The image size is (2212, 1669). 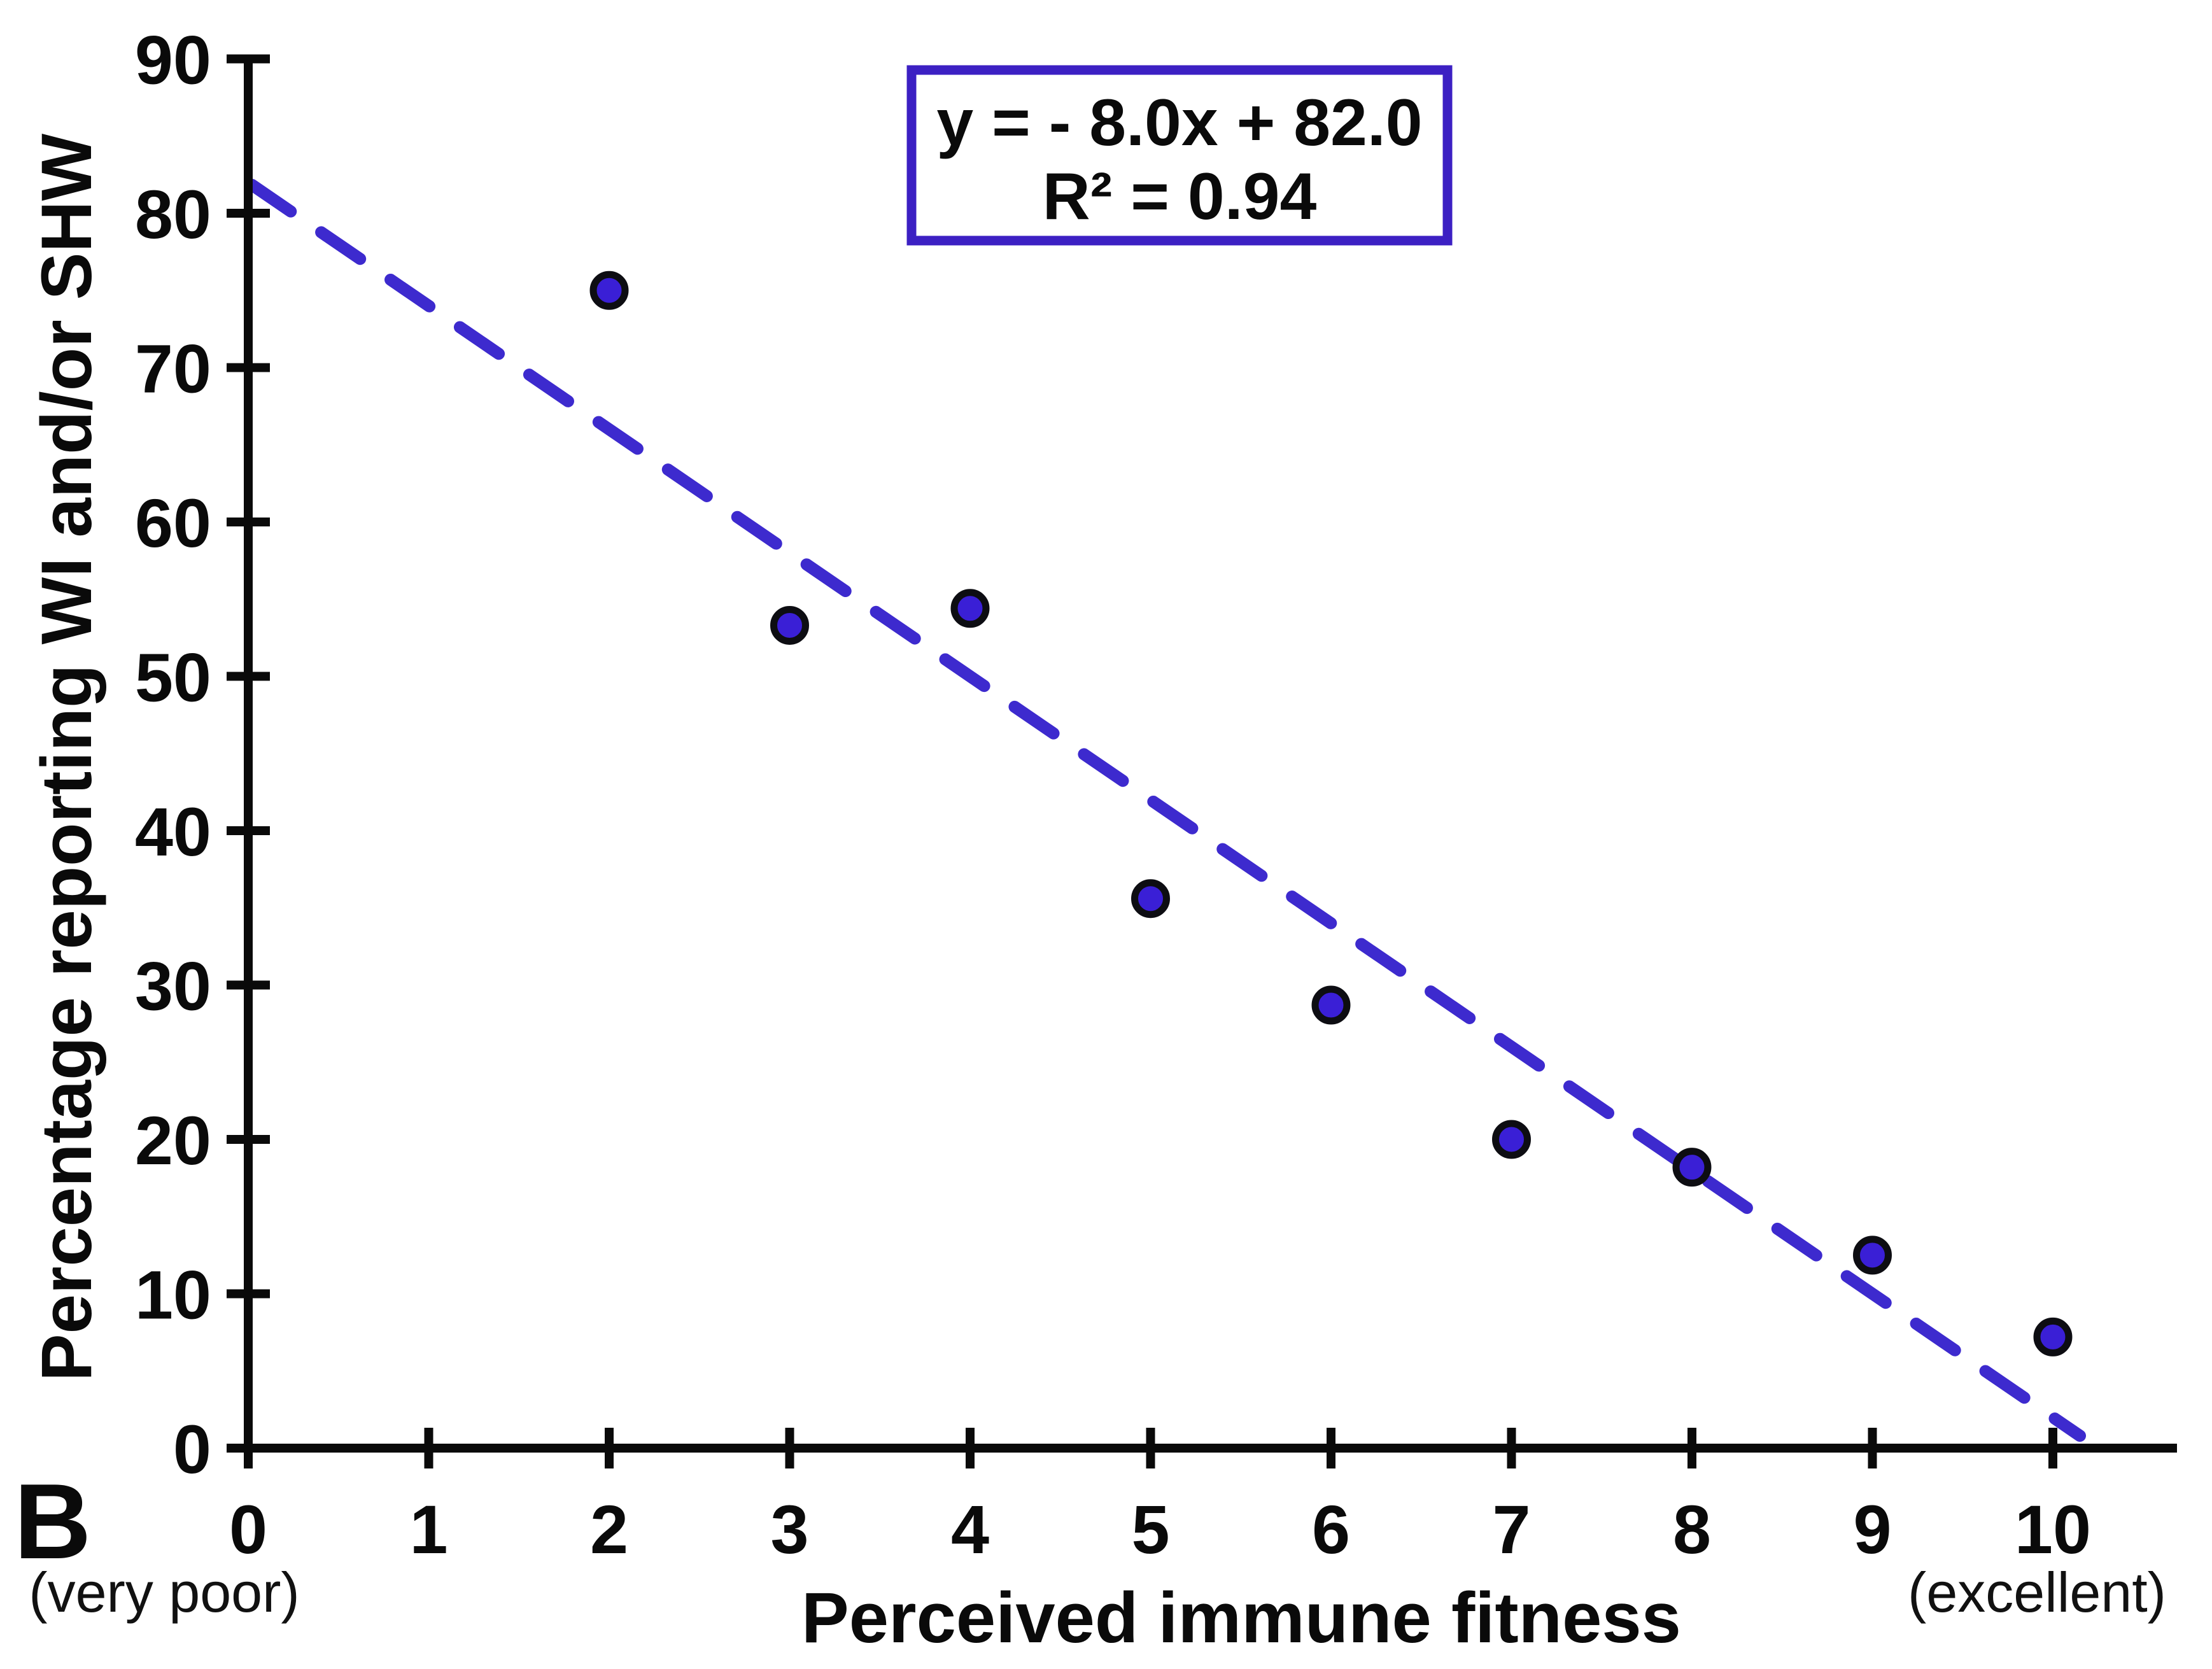 I want to click on y-tick-label: 10, so click(x=173, y=1295).